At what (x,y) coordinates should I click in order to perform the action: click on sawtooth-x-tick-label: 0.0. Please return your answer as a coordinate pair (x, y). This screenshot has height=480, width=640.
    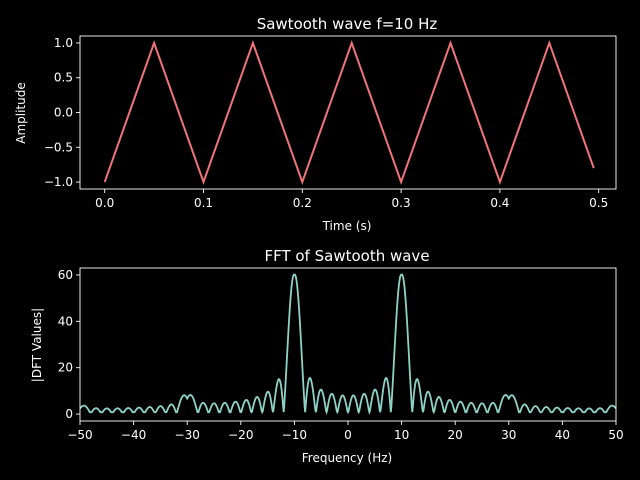
    Looking at the image, I should click on (104, 203).